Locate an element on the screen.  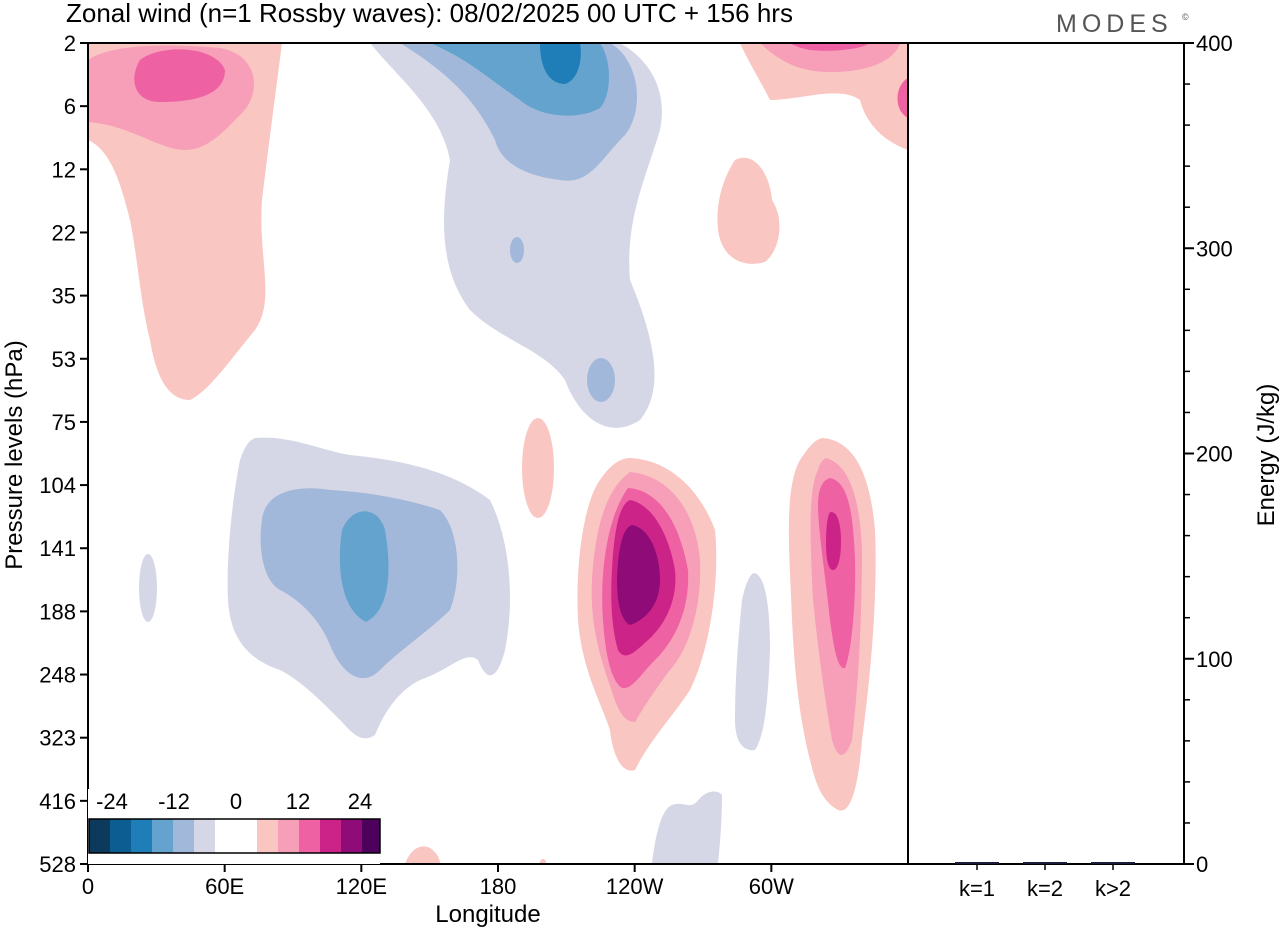
contour-pos-bottom is located at coordinates (422, 855).